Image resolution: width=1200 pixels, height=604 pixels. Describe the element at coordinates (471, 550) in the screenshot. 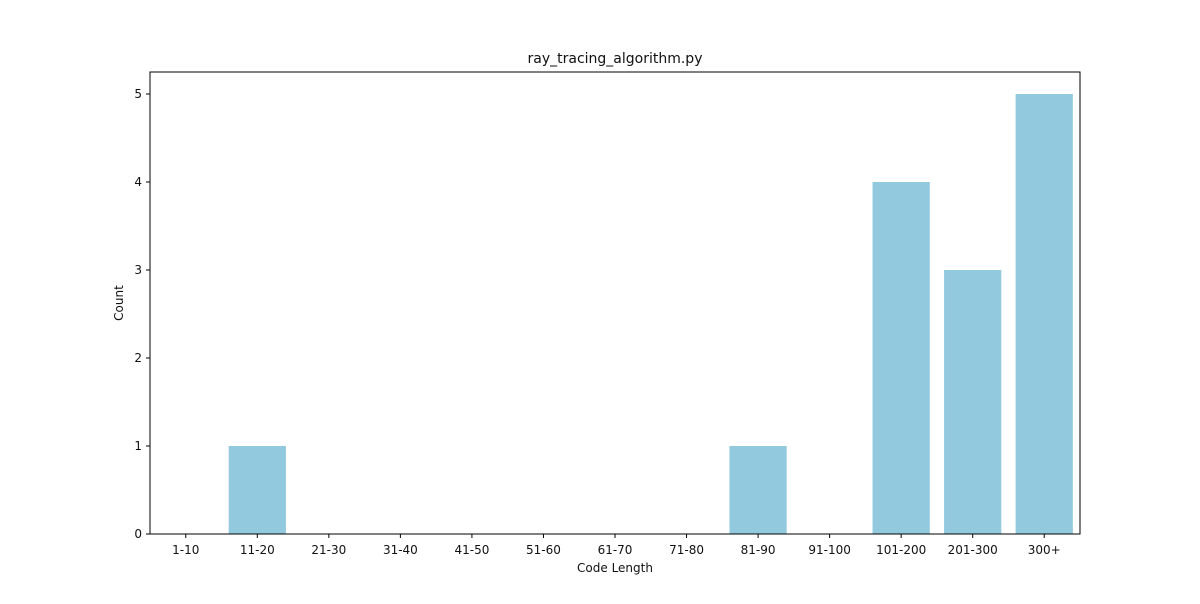

I see `x-tick-label: 41-50` at that location.